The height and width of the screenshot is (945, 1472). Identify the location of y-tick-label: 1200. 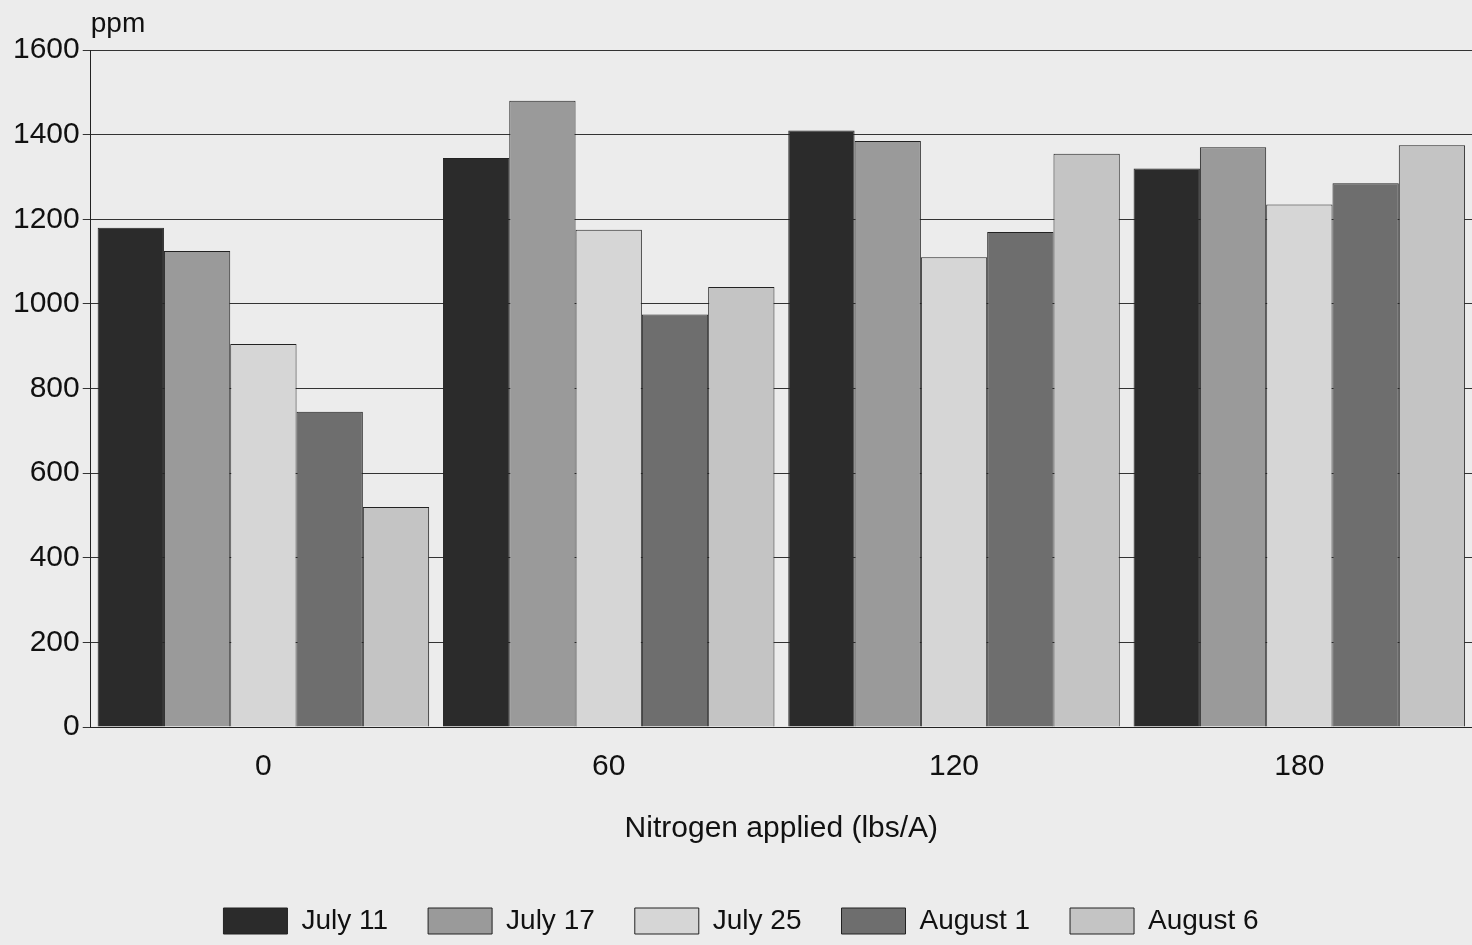
(46, 217).